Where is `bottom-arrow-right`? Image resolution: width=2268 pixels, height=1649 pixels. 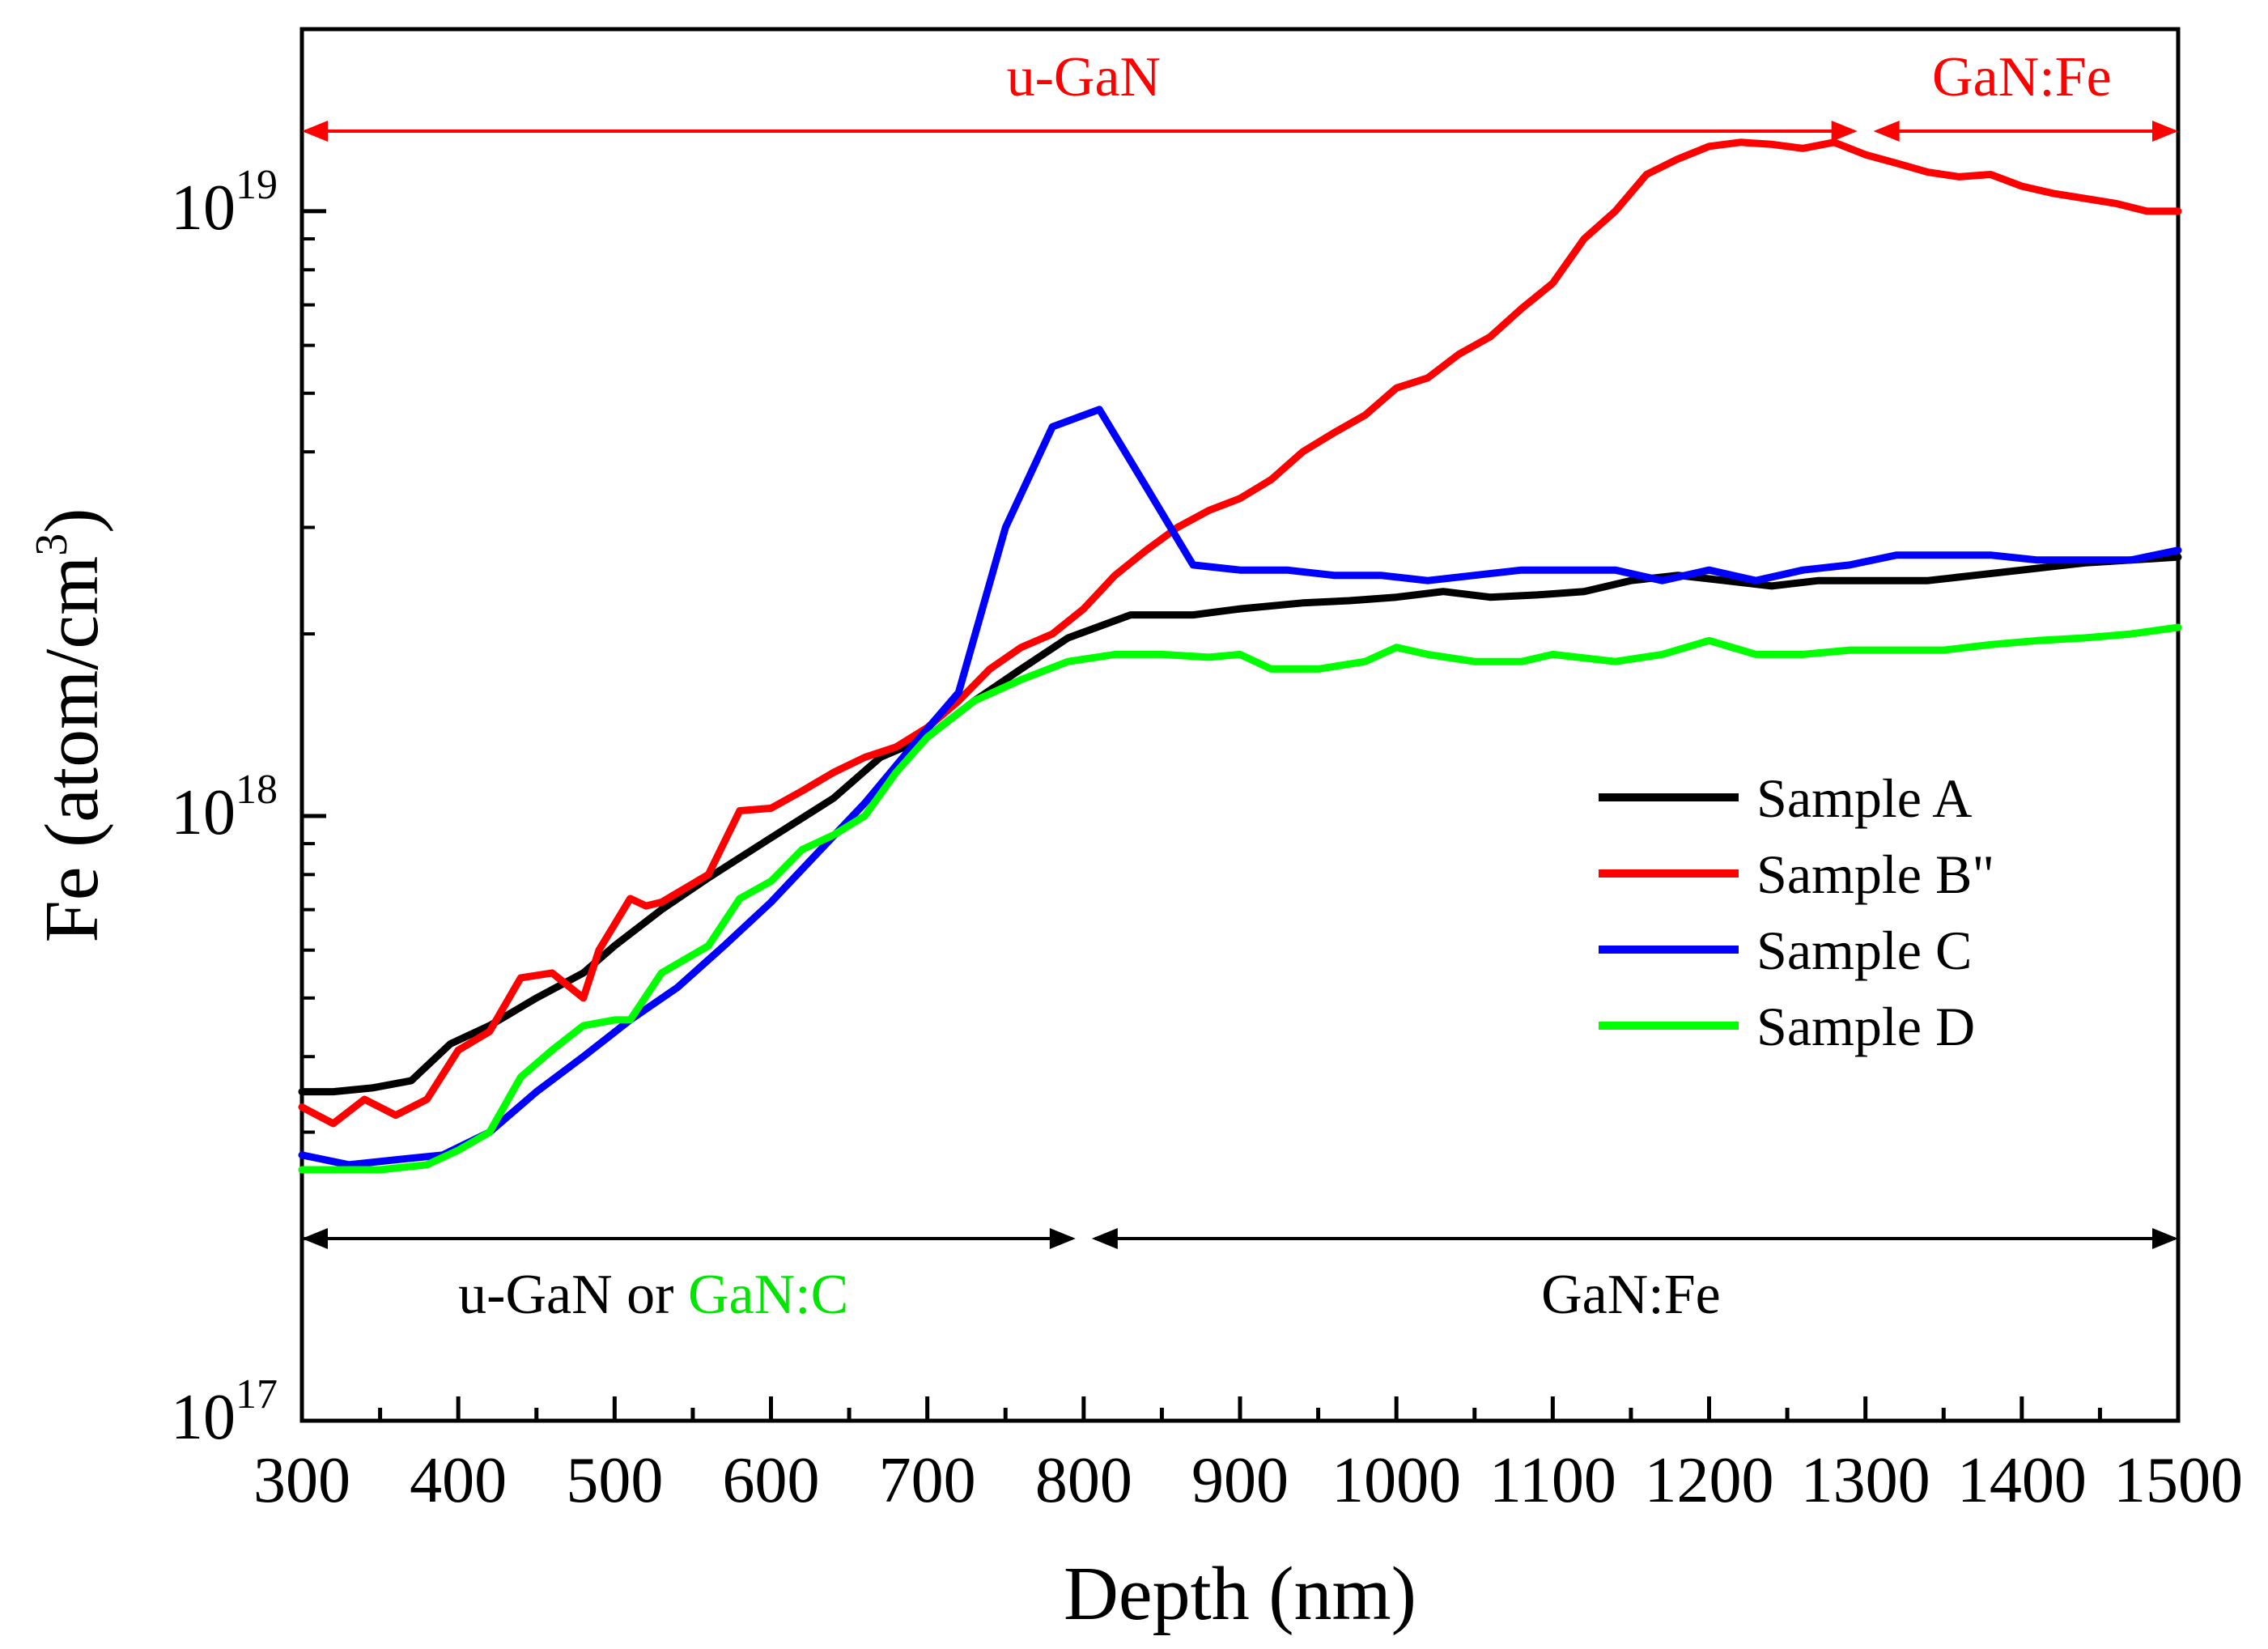 bottom-arrow-right is located at coordinates (1634, 1238).